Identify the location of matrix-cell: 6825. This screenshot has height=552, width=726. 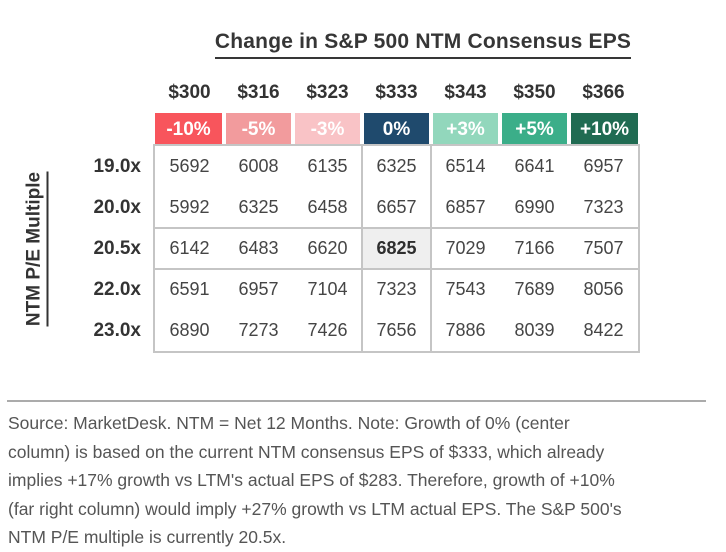
(396, 248).